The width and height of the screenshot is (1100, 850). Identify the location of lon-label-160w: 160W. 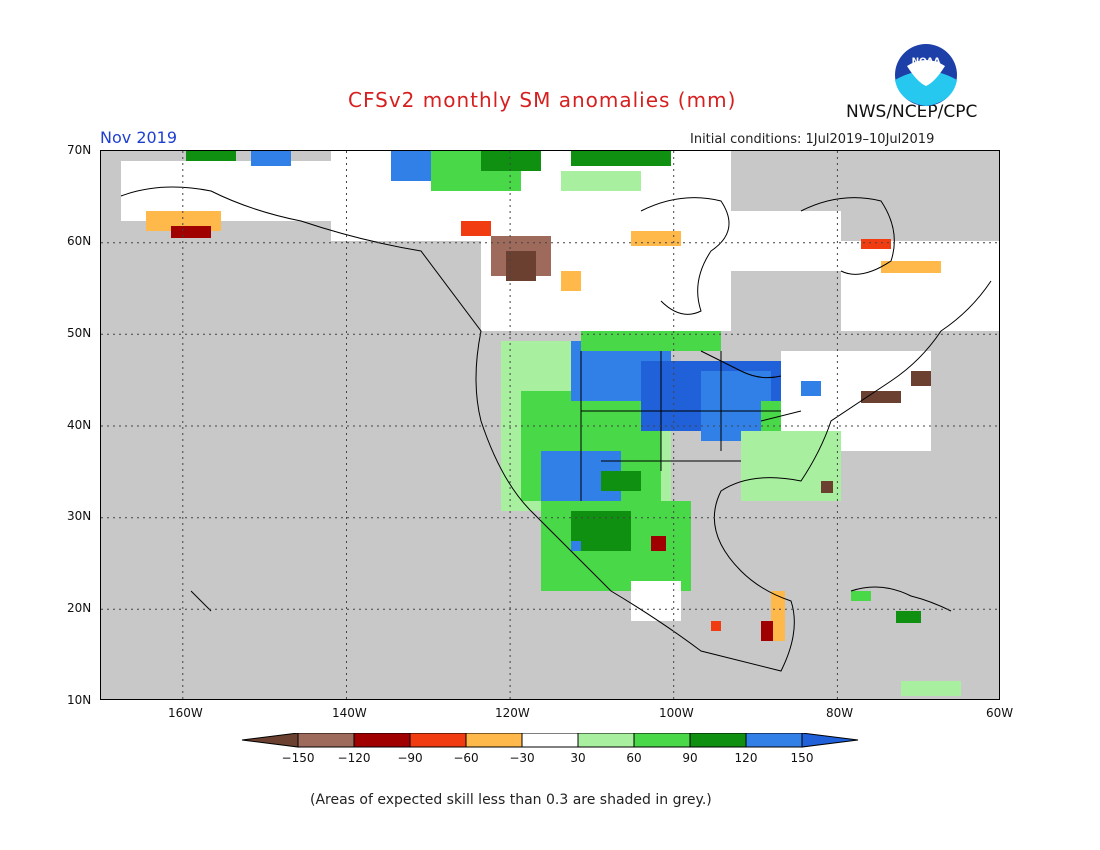
(185, 713).